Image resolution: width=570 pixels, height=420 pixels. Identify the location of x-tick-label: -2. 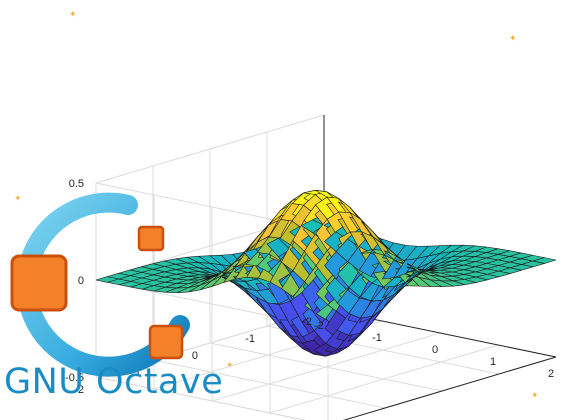
(319, 326).